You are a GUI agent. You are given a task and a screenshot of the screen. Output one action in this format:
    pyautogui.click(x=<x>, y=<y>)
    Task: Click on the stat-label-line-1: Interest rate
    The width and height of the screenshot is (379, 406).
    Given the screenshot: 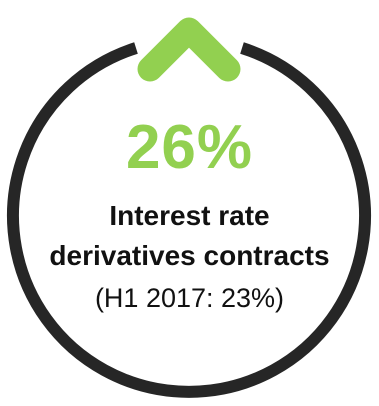 What is the action you would take?
    pyautogui.click(x=189, y=215)
    